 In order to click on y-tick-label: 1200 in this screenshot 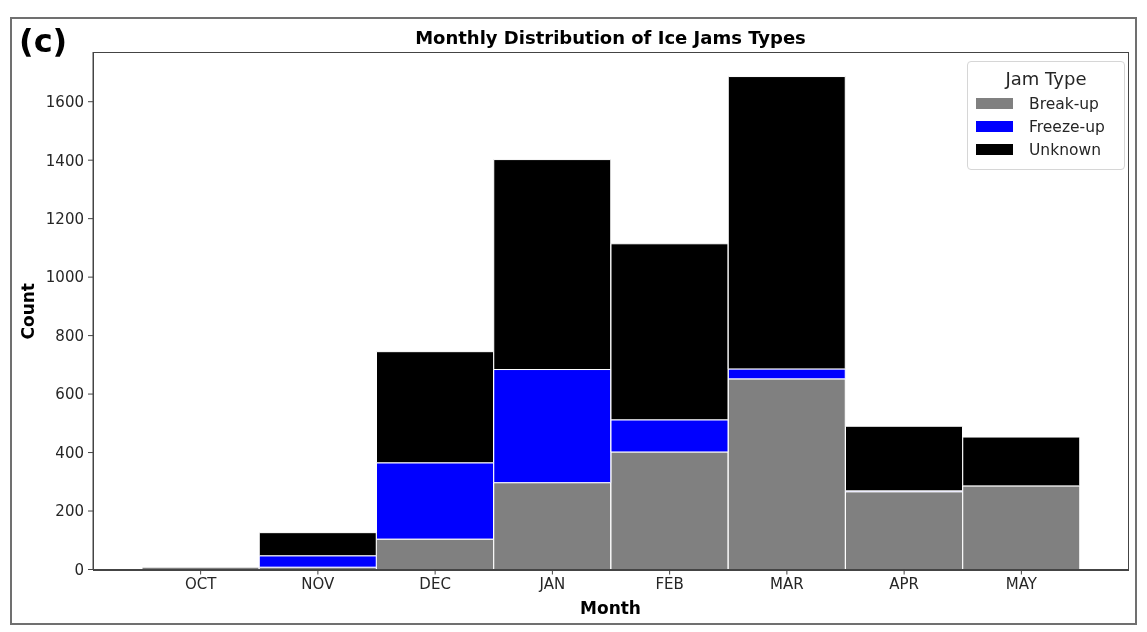, I will do `click(64, 218)`.